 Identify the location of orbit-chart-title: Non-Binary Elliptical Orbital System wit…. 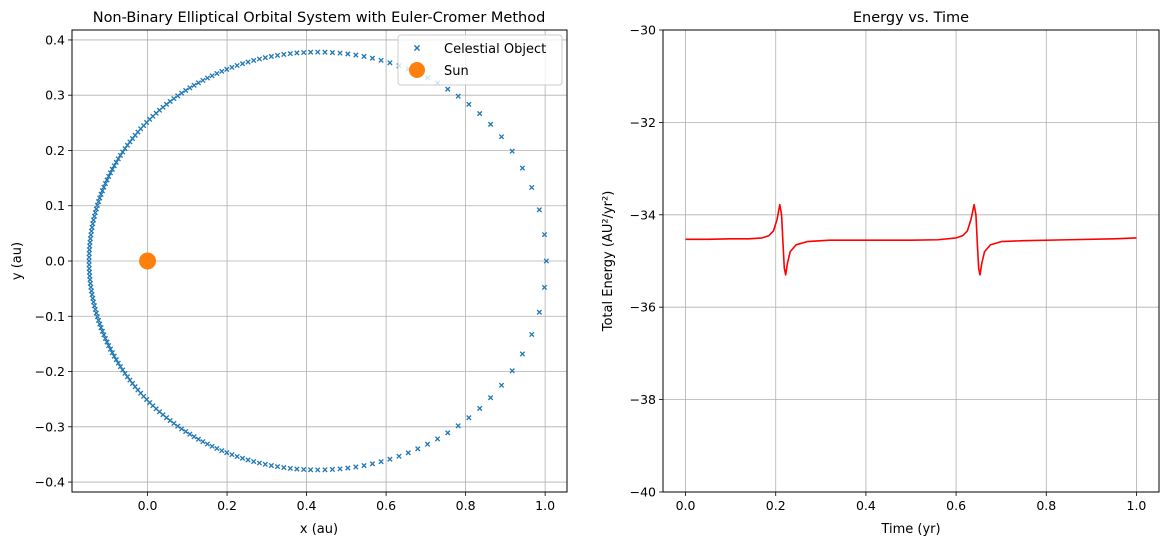
(319, 18).